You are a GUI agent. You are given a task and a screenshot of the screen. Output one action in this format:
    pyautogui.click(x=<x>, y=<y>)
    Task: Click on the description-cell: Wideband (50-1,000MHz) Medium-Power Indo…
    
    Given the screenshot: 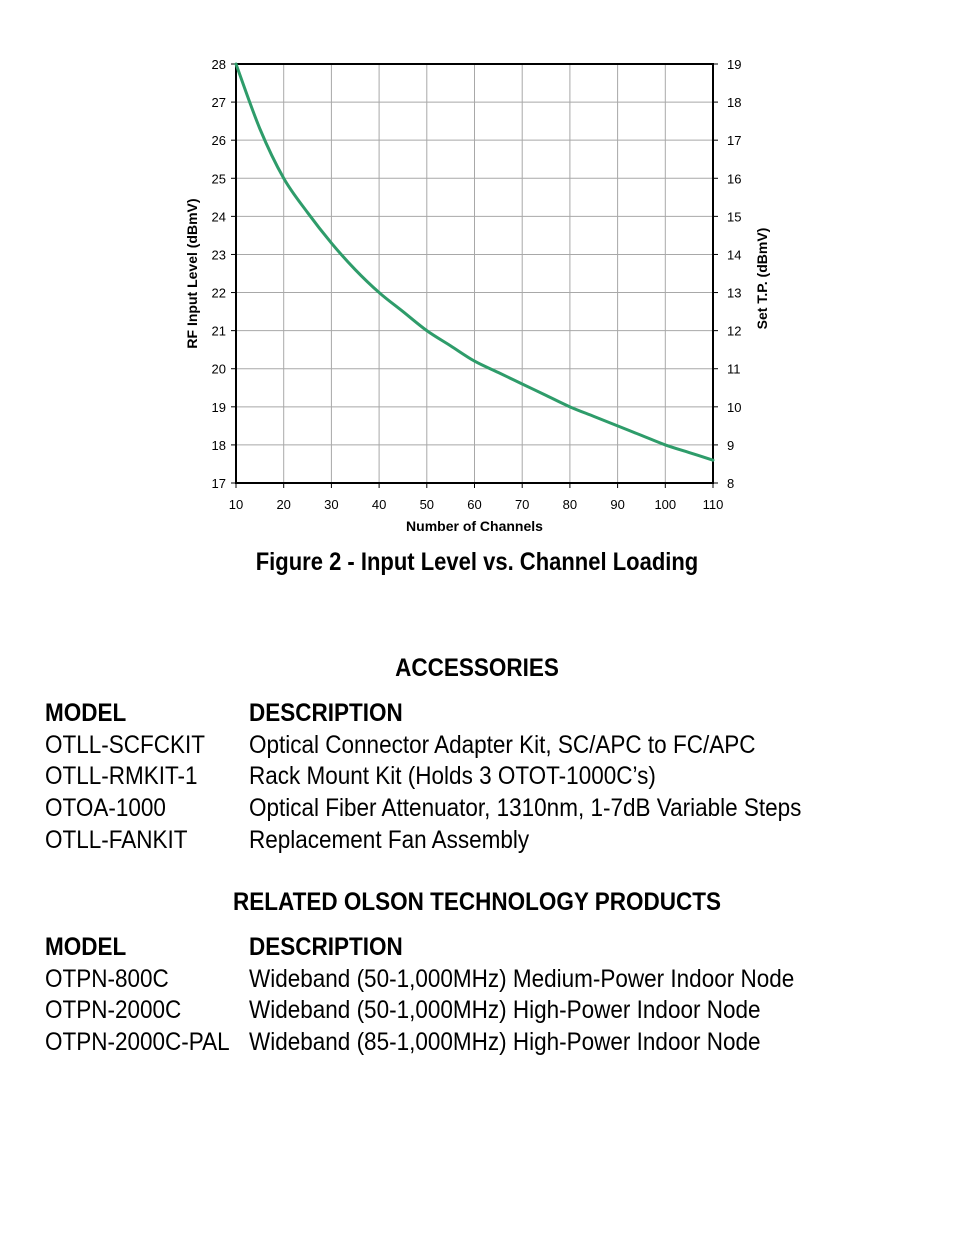 What is the action you would take?
    pyautogui.click(x=522, y=978)
    